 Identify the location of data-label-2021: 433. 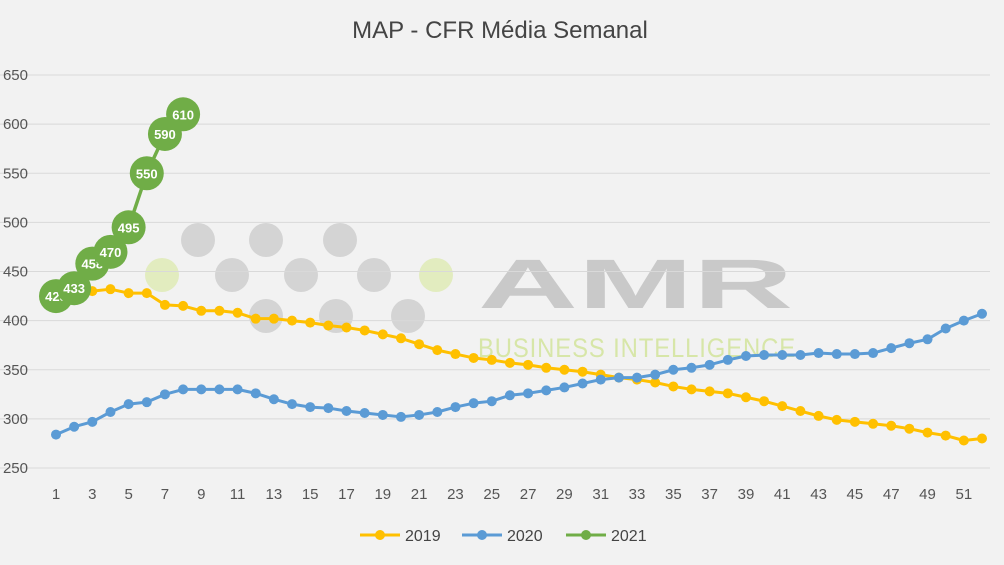
(74, 288).